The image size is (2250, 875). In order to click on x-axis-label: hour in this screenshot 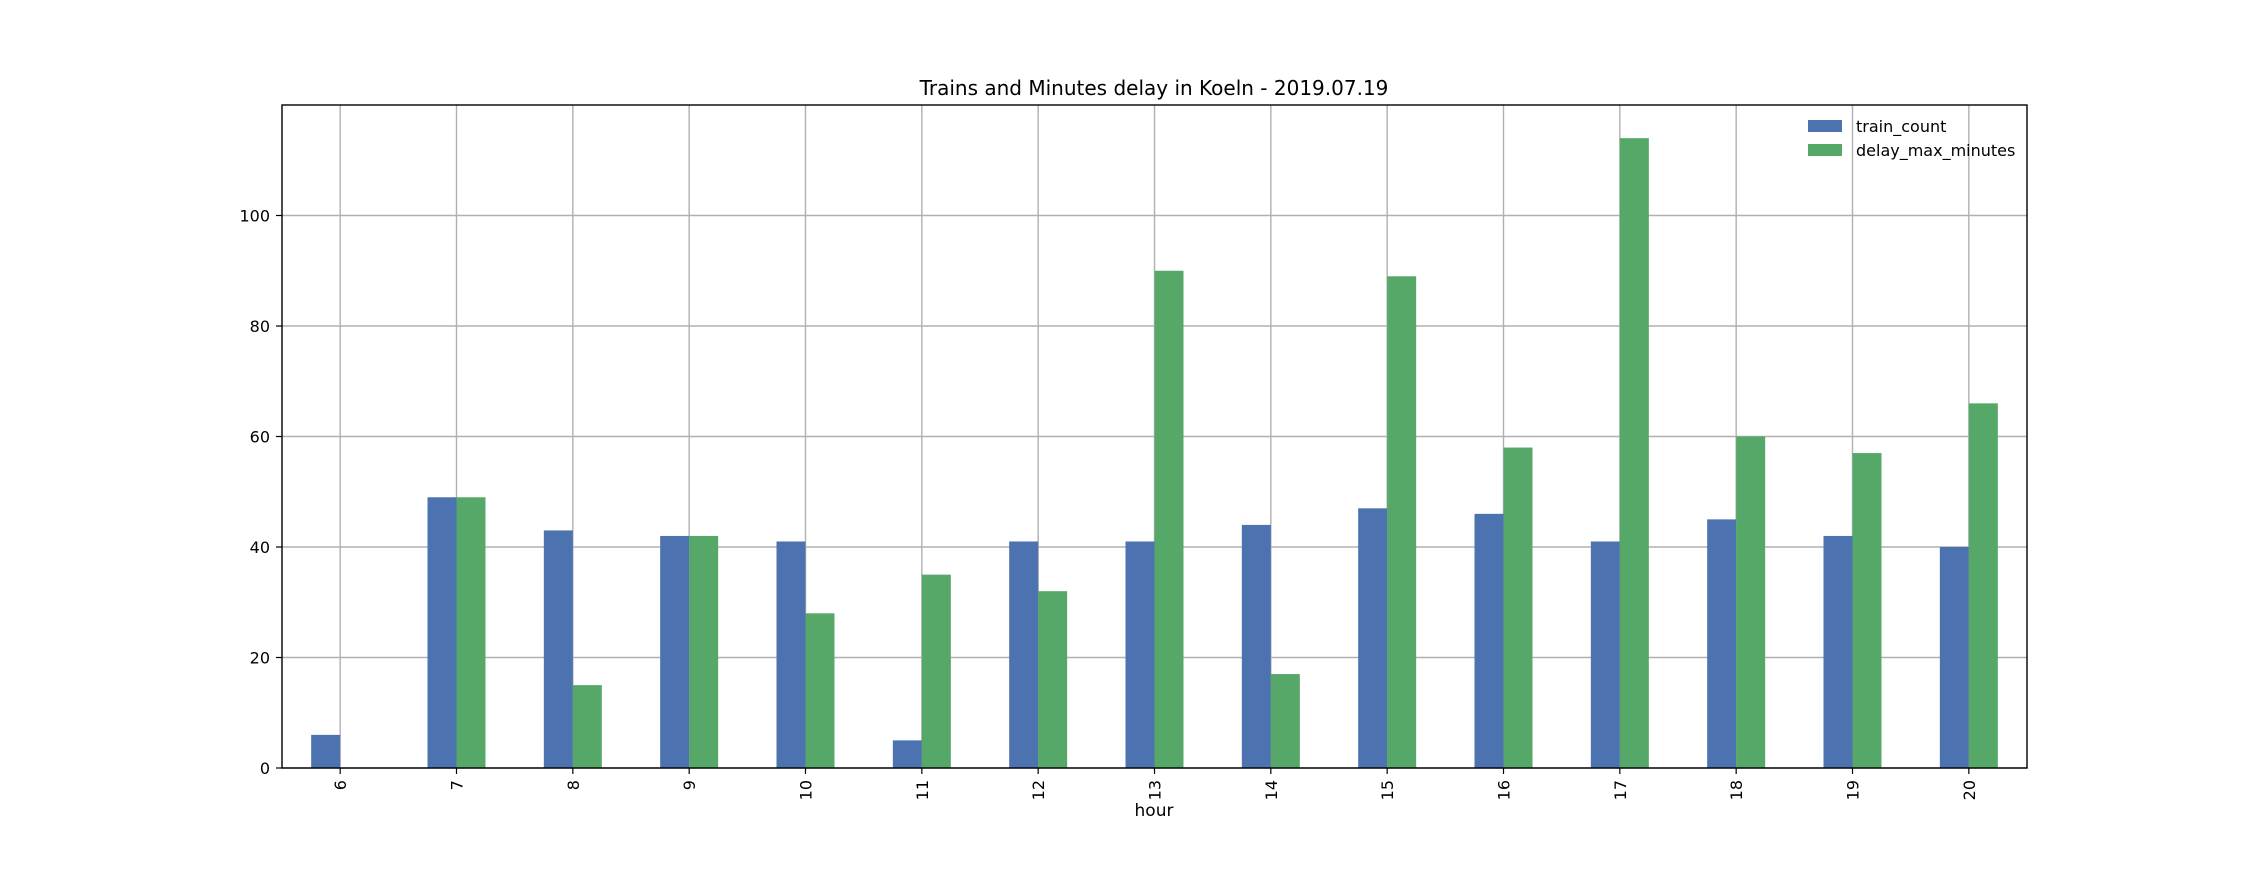, I will do `click(1154, 811)`.